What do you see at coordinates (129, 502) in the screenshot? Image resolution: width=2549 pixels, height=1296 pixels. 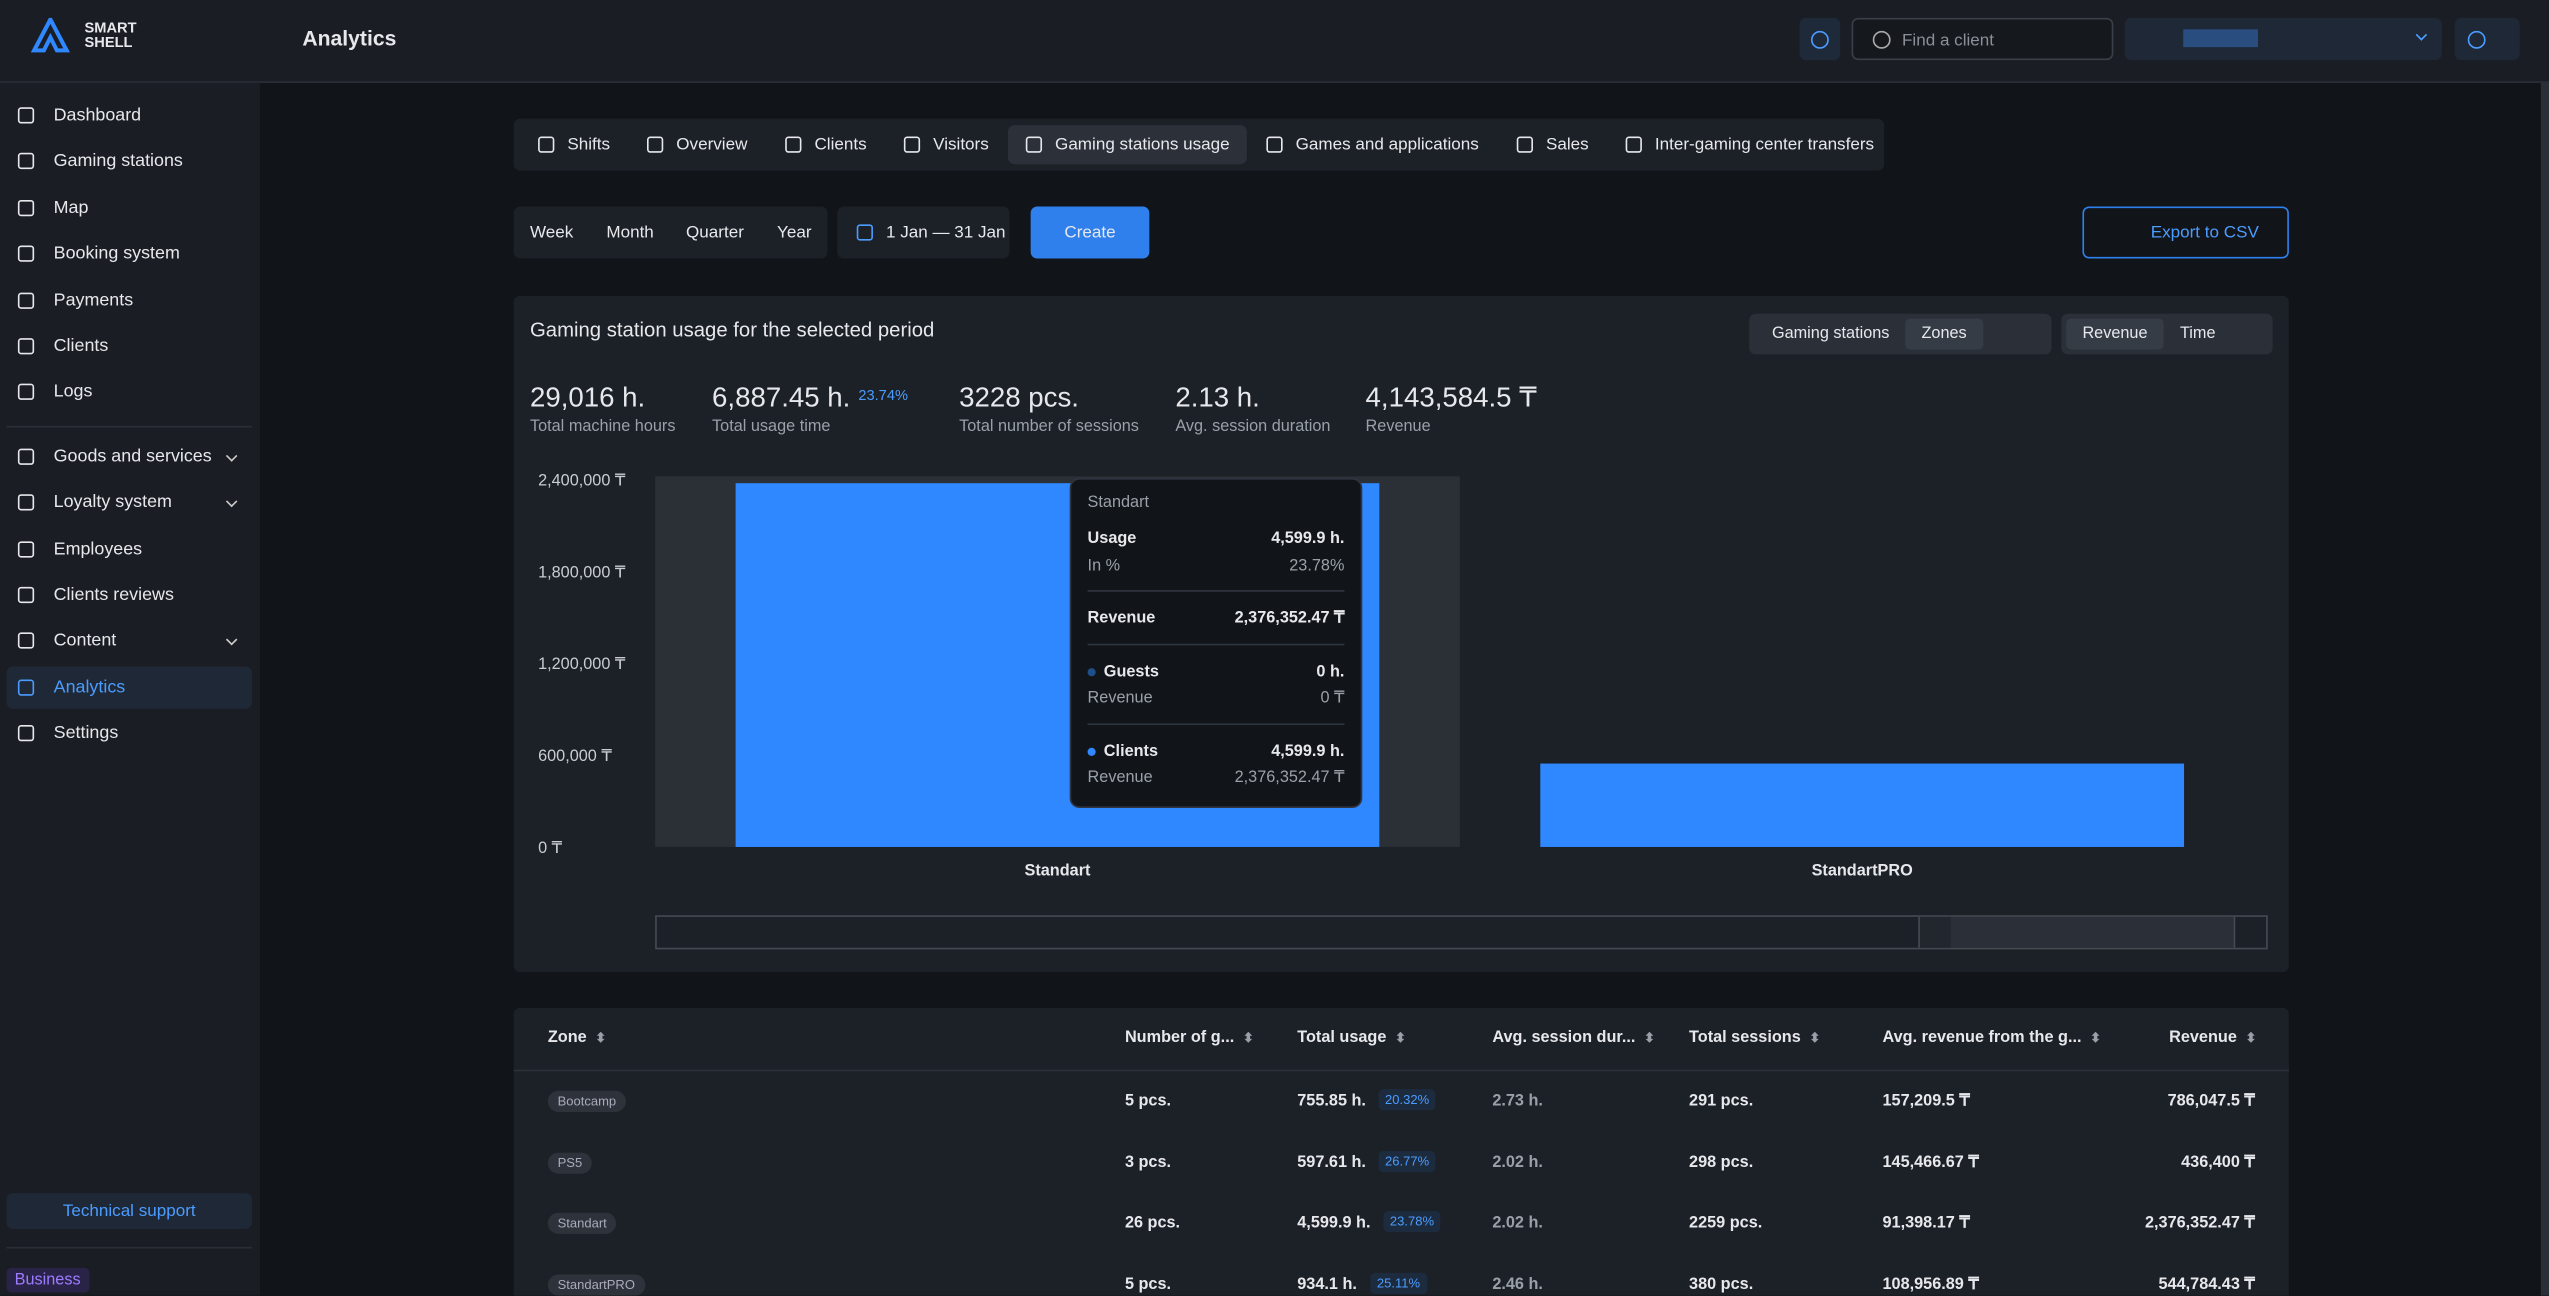 I see `nav-item: Loyalty system` at bounding box center [129, 502].